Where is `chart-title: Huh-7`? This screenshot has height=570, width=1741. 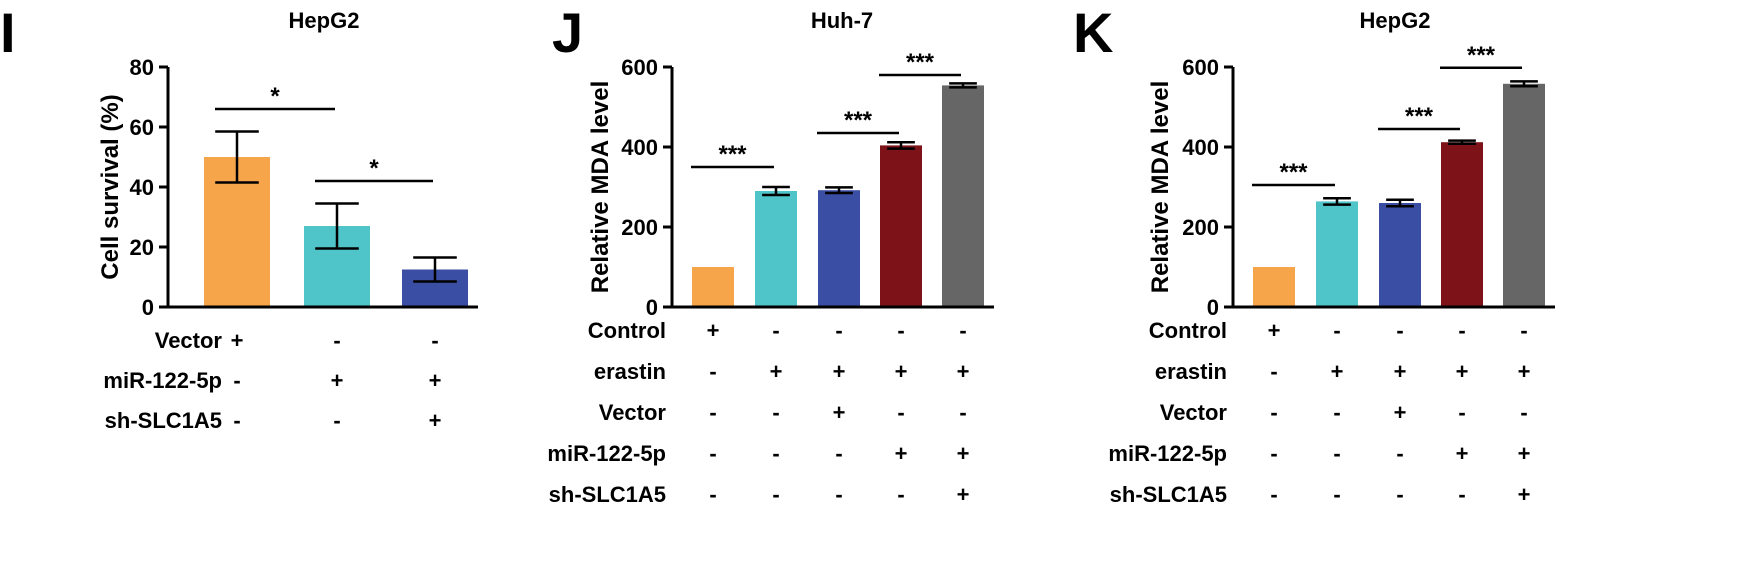
chart-title: Huh-7 is located at coordinates (842, 20).